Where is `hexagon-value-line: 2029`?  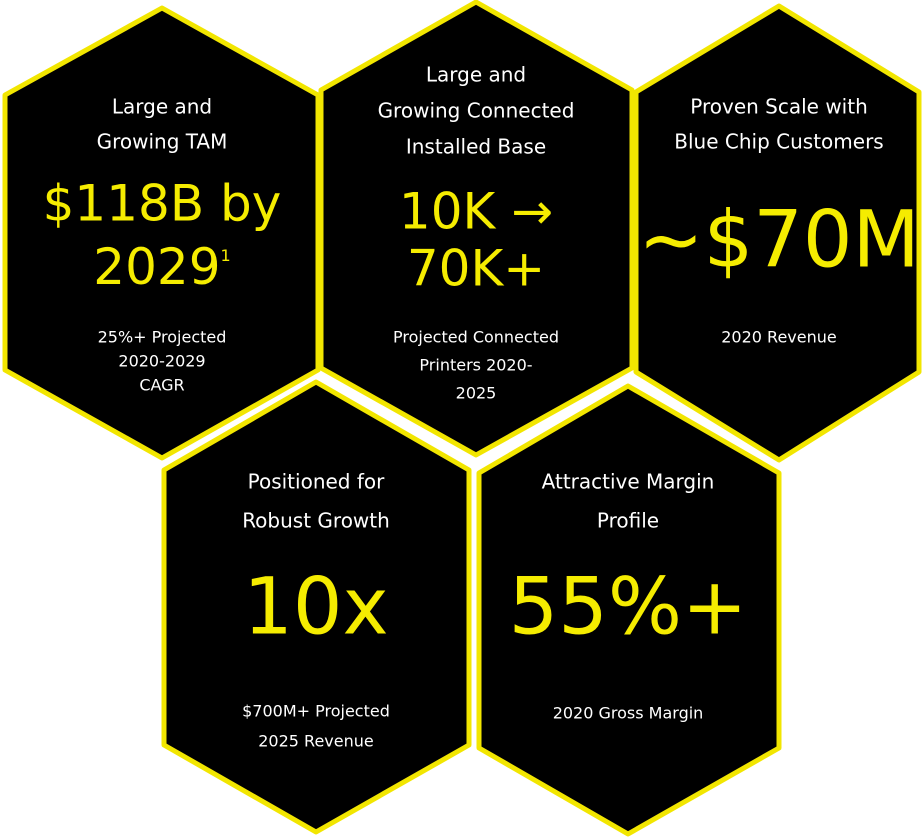
hexagon-value-line: 2029 is located at coordinates (156, 267).